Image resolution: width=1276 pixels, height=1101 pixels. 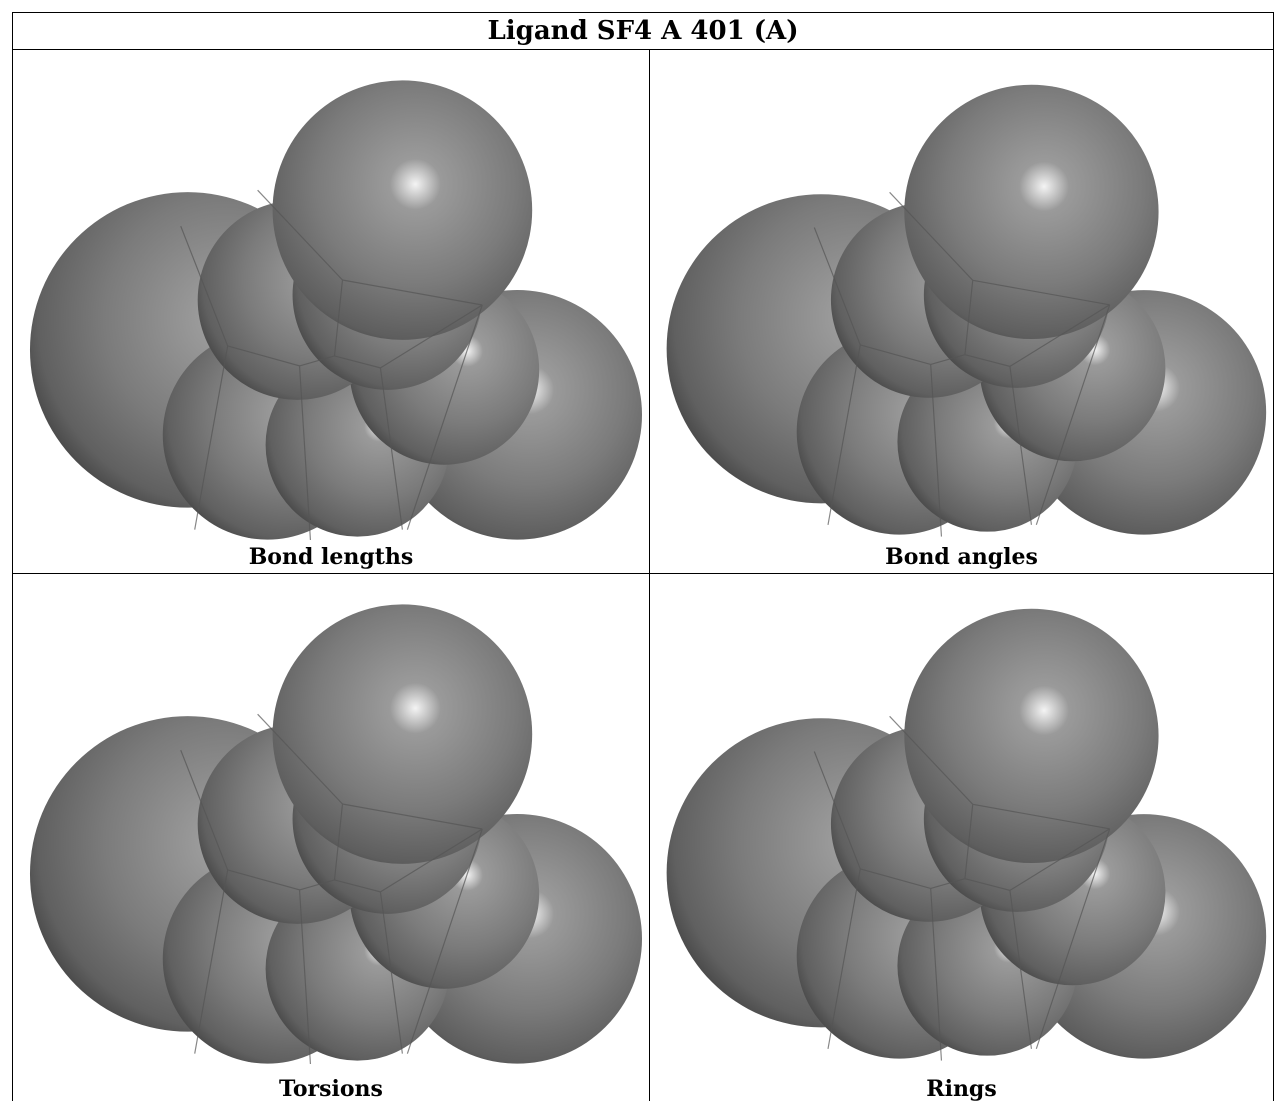 I want to click on panel-caption: Torsions, so click(x=331, y=1088).